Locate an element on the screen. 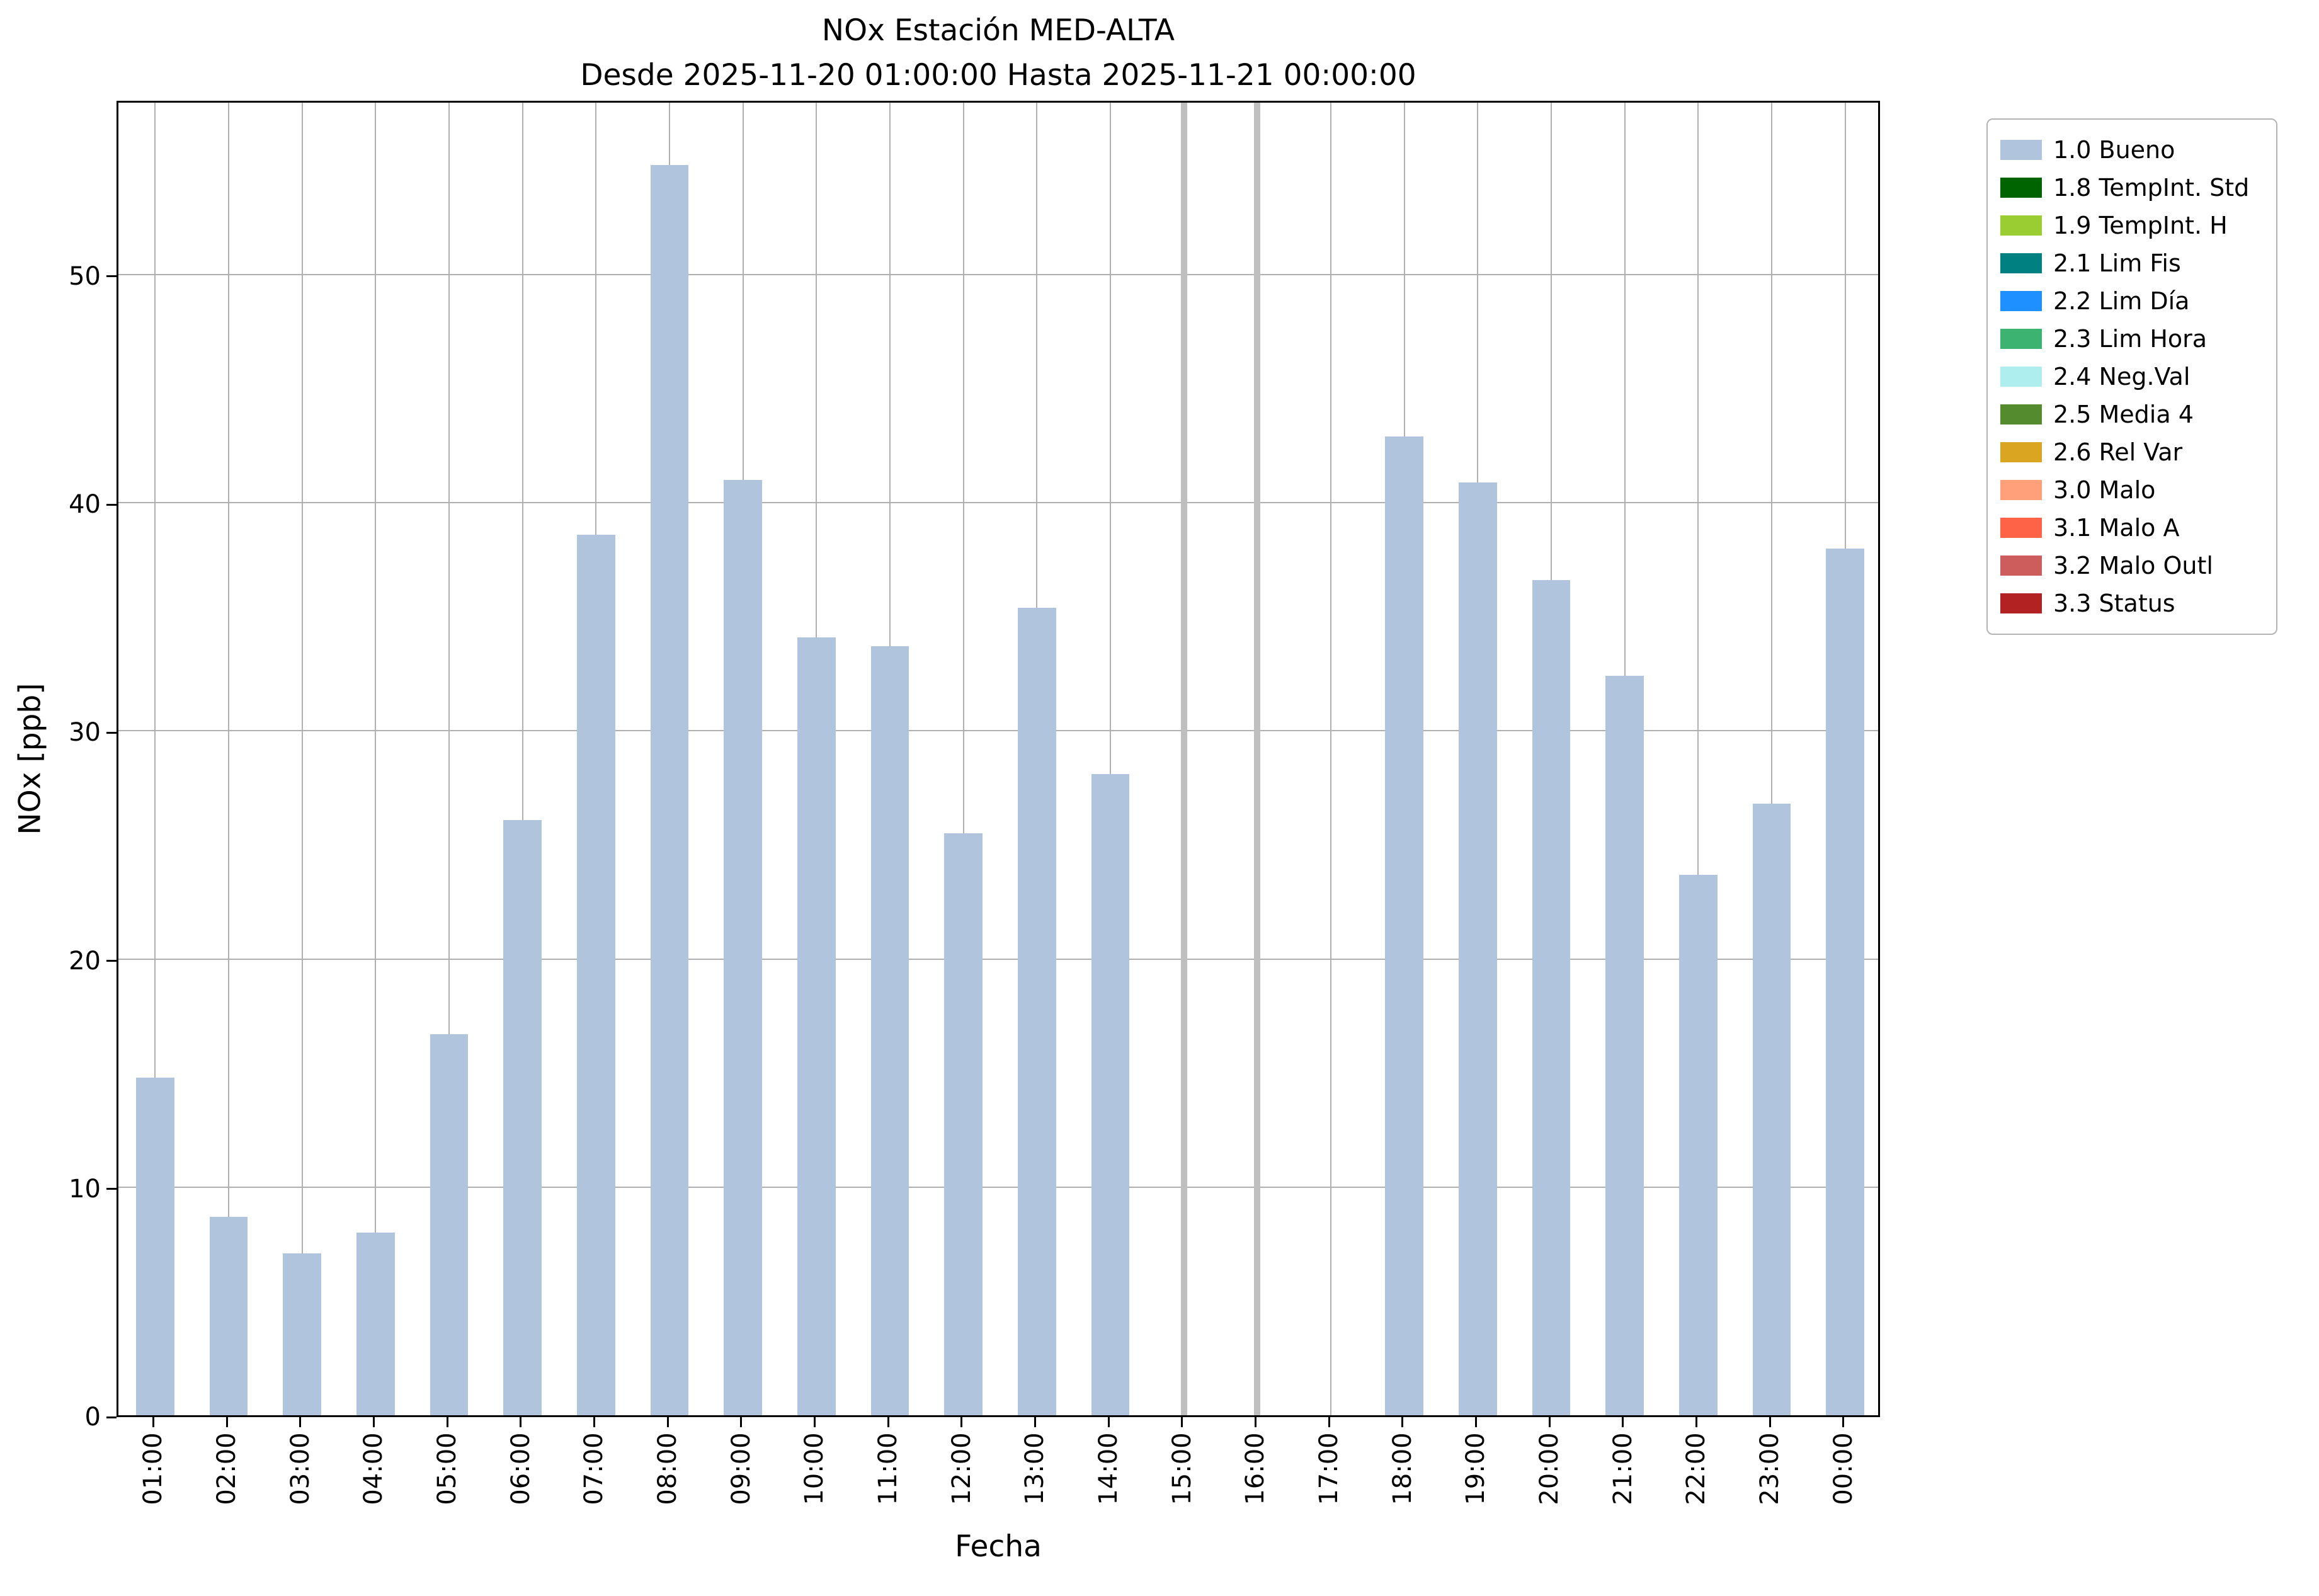 This screenshot has height=1596, width=2319. x-tick-label-text: 16:00 is located at coordinates (1255, 1468).